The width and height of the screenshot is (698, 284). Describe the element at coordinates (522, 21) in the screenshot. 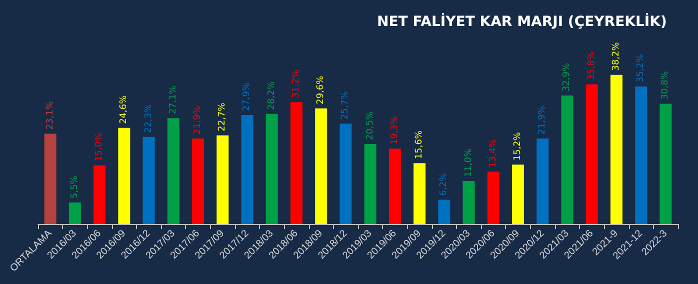

I see `chart-title: NET FALİYET KAR MARJI (ÇEYREKLİK)` at that location.